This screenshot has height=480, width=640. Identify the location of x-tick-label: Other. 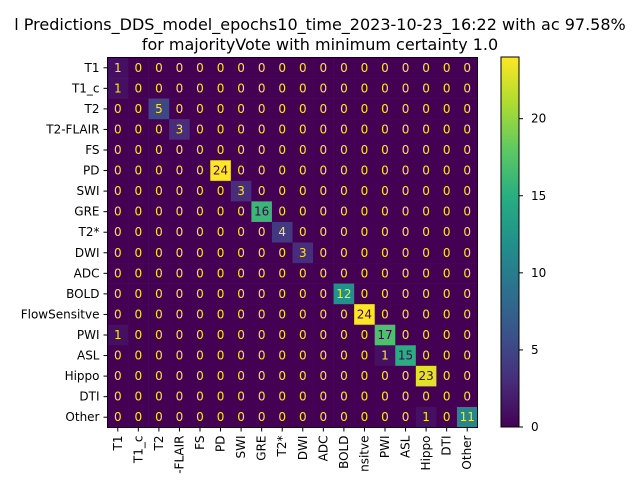
(467, 452).